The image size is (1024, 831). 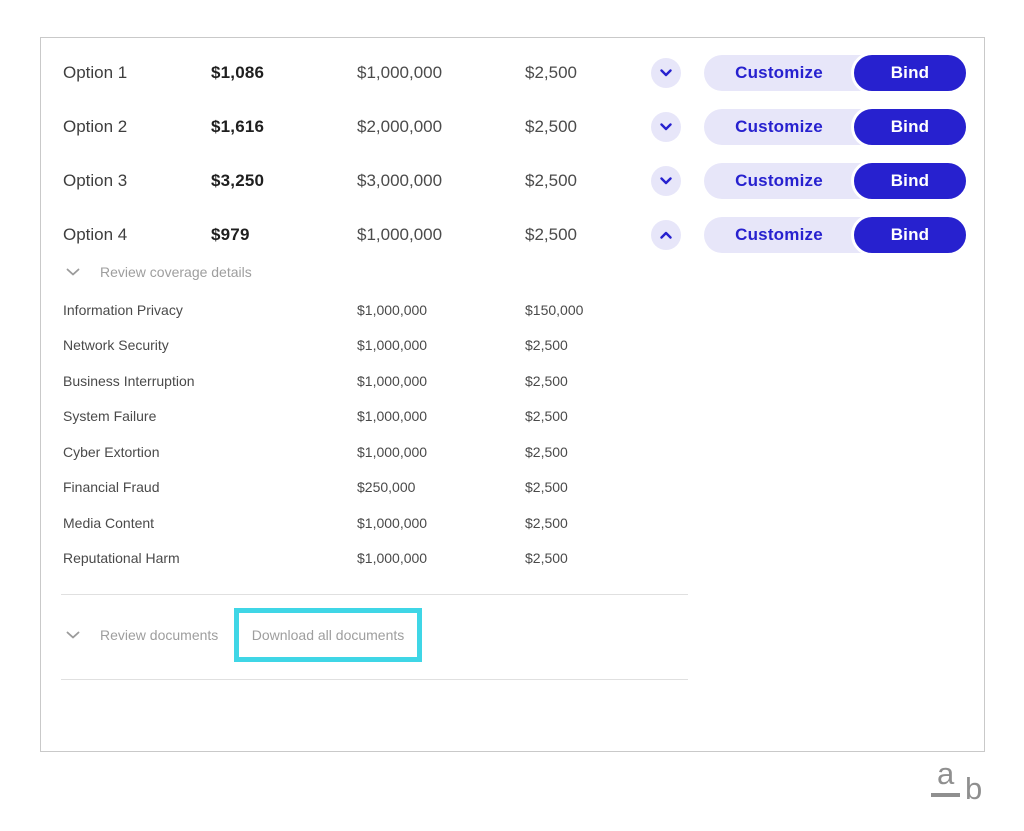 What do you see at coordinates (110, 416) in the screenshot?
I see `coverage-name: System Failure` at bounding box center [110, 416].